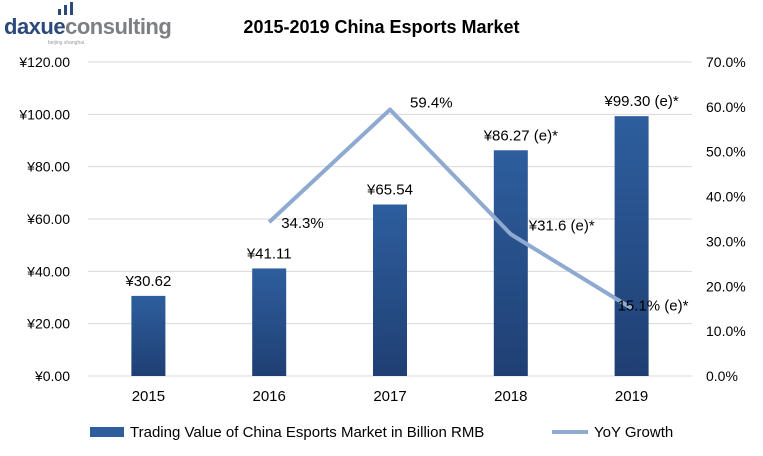  I want to click on bar-2018, so click(510, 263).